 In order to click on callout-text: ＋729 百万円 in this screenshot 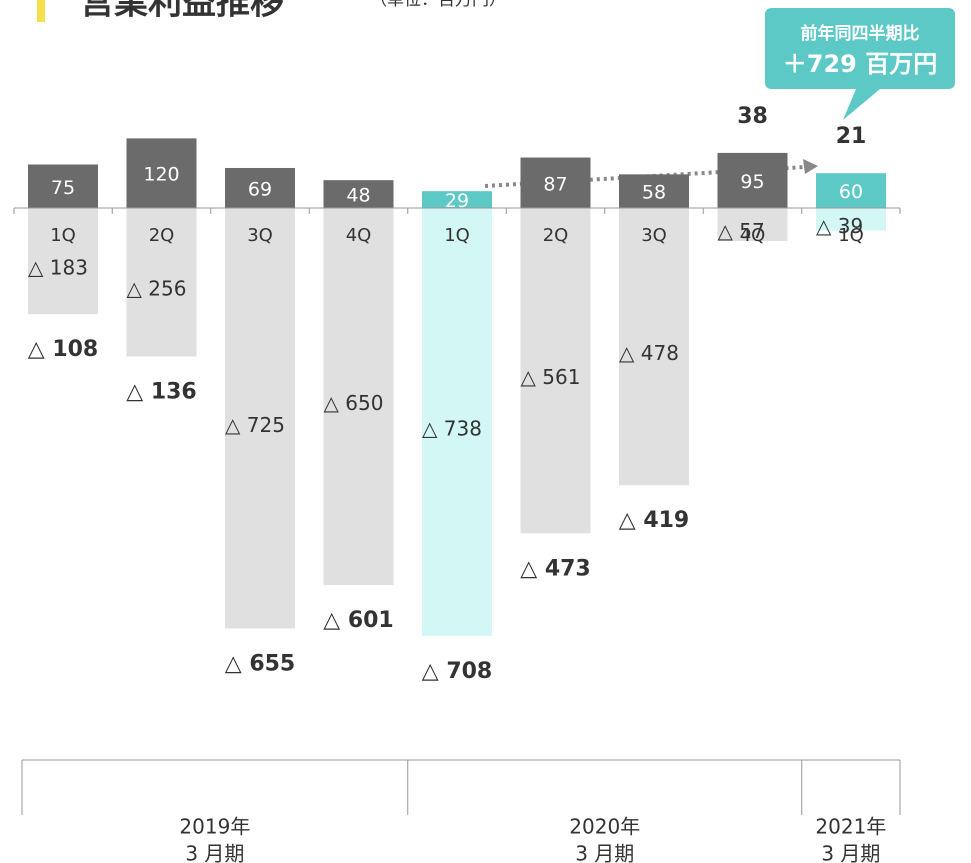, I will do `click(860, 64)`.